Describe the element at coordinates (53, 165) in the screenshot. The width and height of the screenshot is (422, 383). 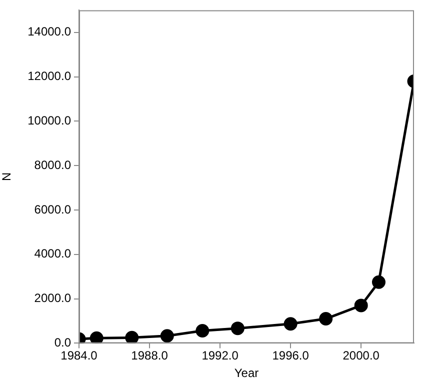
I see `y-tick-label: 8000.0` at that location.